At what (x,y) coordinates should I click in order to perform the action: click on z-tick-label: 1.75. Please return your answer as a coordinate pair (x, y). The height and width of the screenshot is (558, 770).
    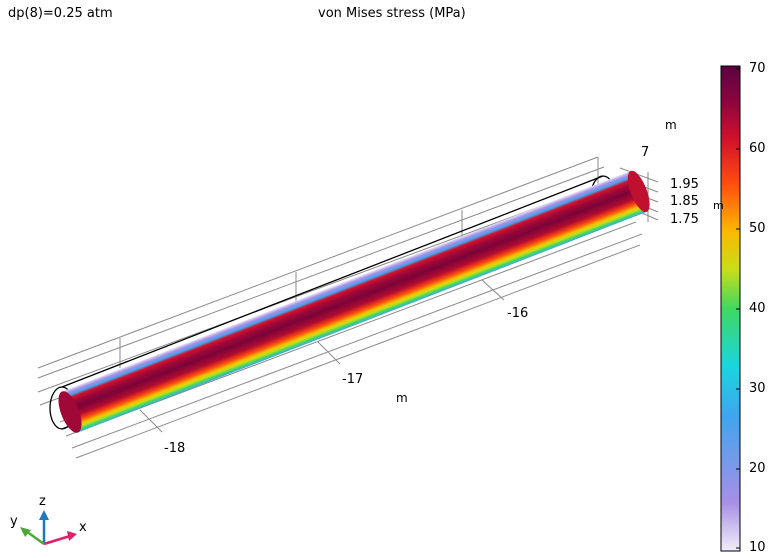
    Looking at the image, I should click on (684, 219).